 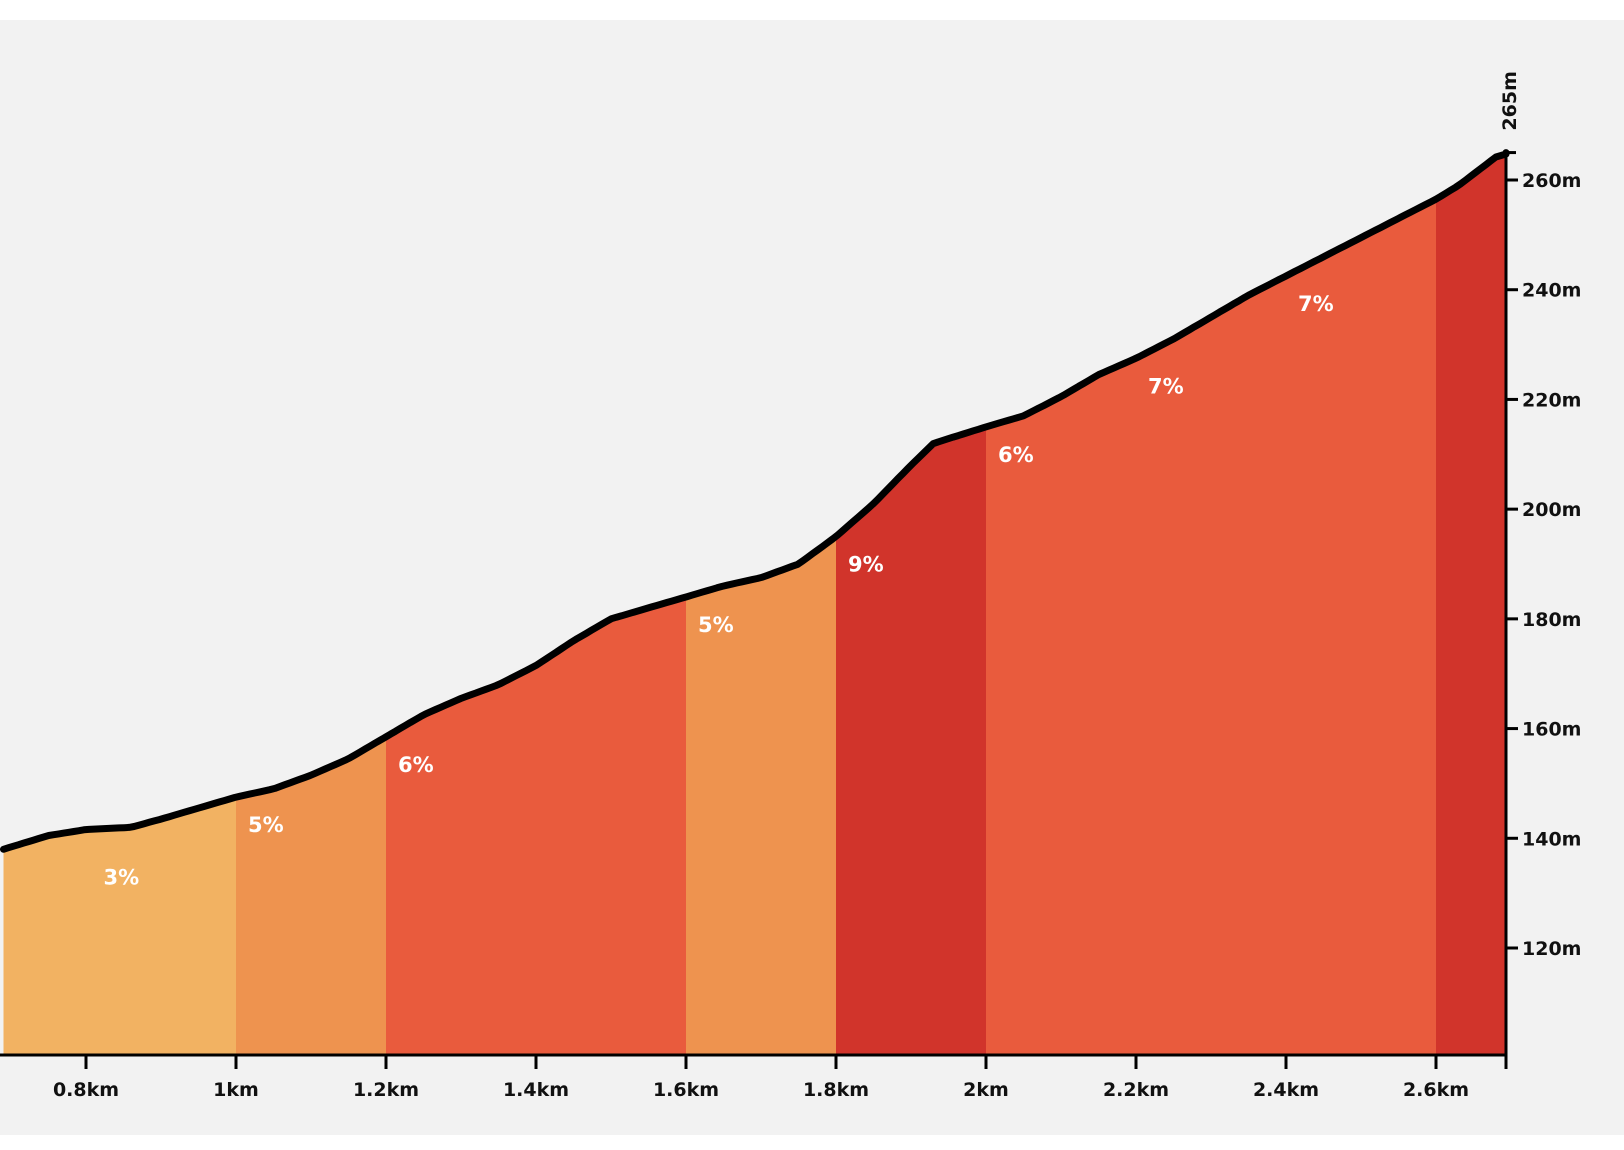 I want to click on grade-label-7: 7%, so click(x=1166, y=386).